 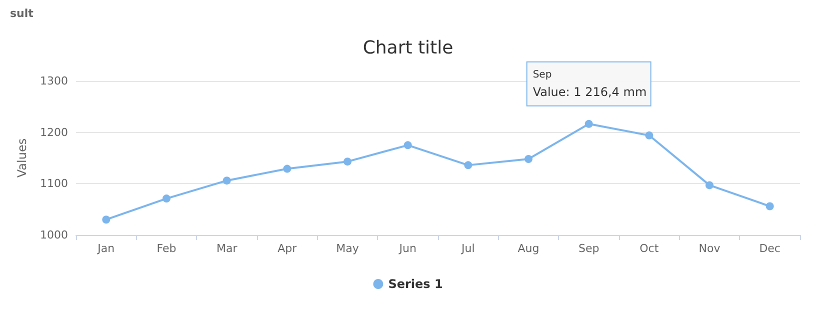 I want to click on x-tick-label: Dec, so click(x=769, y=248).